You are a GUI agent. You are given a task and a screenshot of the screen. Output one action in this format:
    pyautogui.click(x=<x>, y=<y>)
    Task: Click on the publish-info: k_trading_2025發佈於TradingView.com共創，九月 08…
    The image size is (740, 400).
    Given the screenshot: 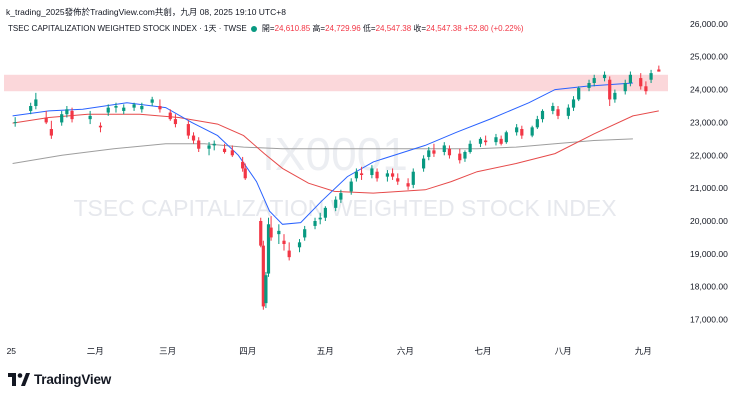 What is the action you would take?
    pyautogui.click(x=146, y=12)
    